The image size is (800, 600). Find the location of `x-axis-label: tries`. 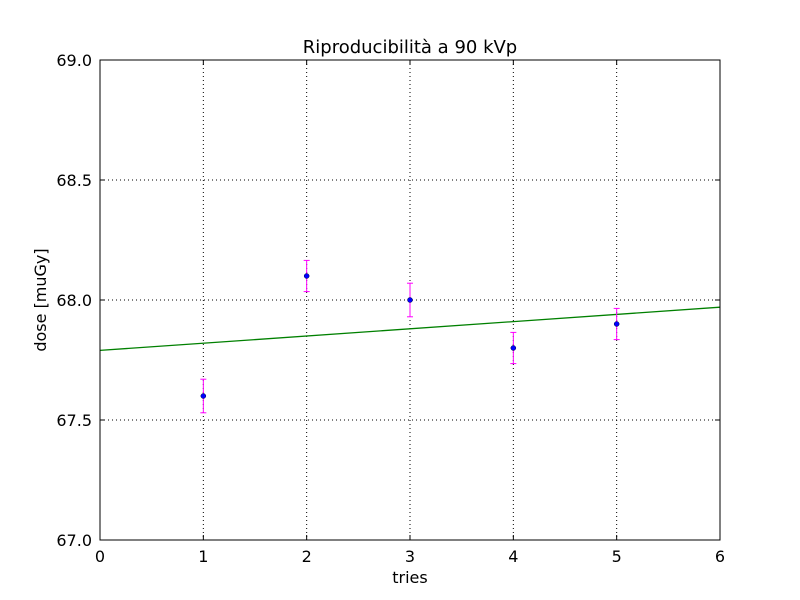

x-axis-label: tries is located at coordinates (409, 577).